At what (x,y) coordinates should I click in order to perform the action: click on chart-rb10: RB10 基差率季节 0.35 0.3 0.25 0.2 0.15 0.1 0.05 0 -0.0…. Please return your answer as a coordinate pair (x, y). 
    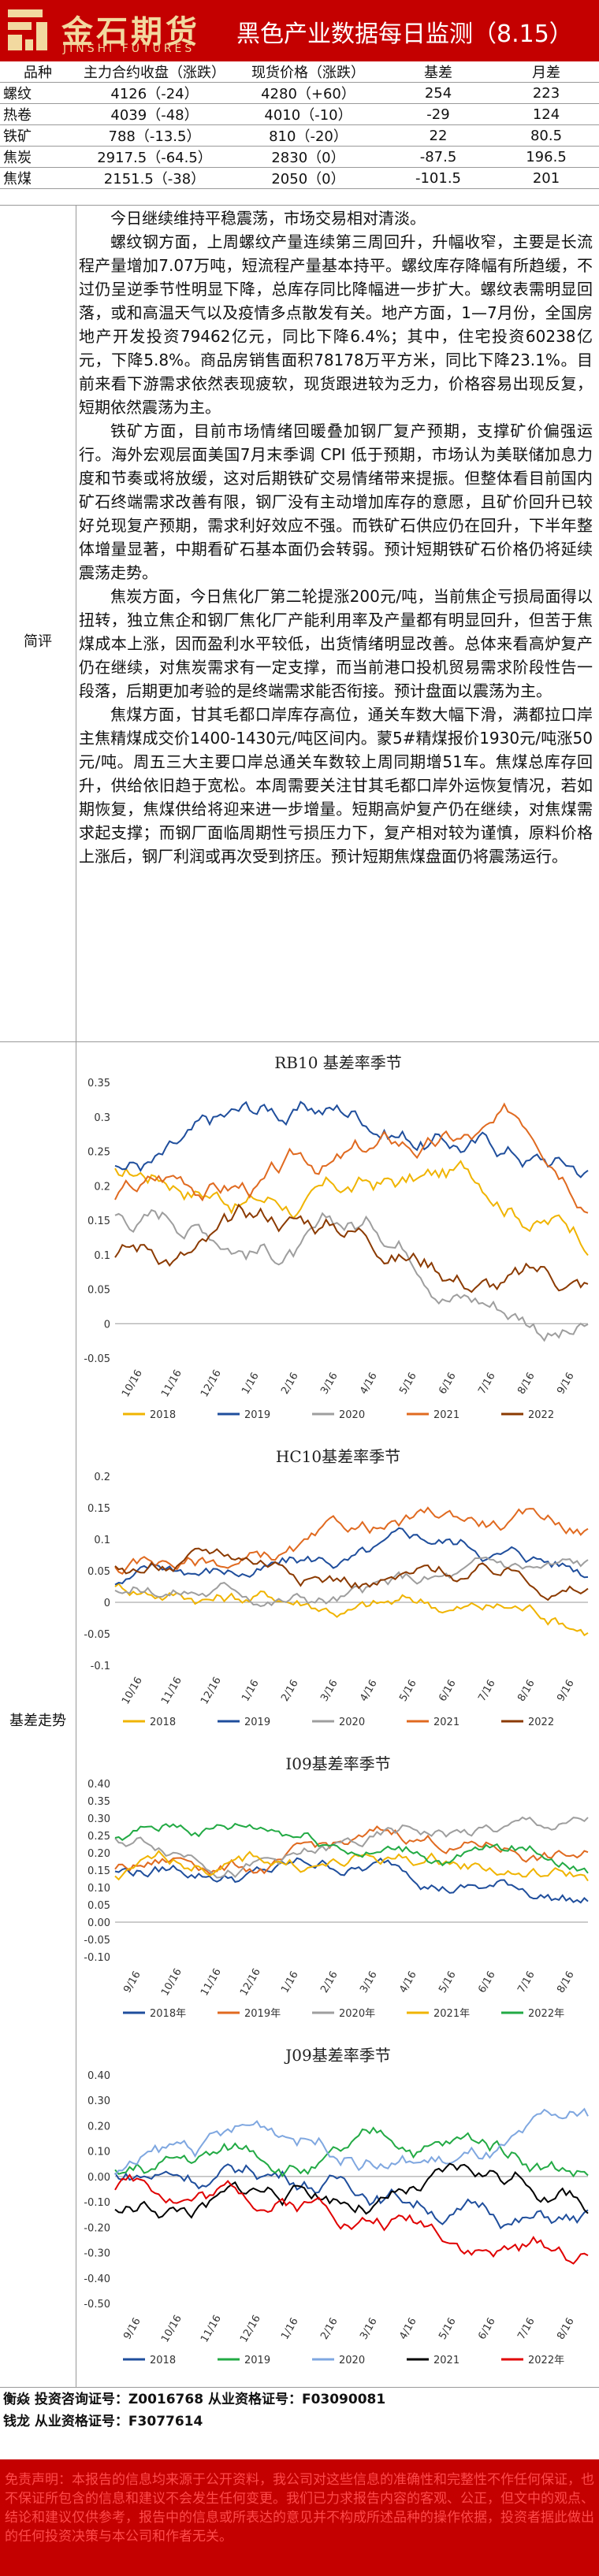
    Looking at the image, I should click on (338, 1241).